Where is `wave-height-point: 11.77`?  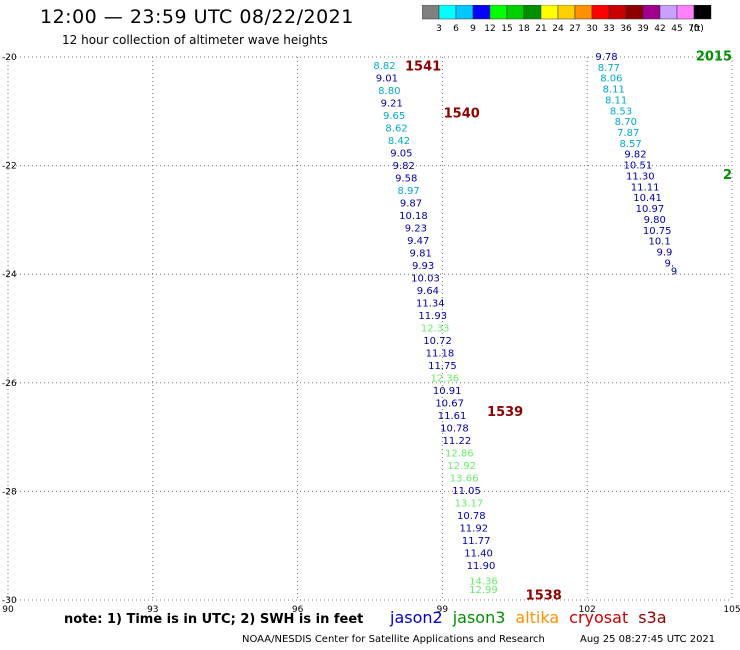
wave-height-point: 11.77 is located at coordinates (476, 541).